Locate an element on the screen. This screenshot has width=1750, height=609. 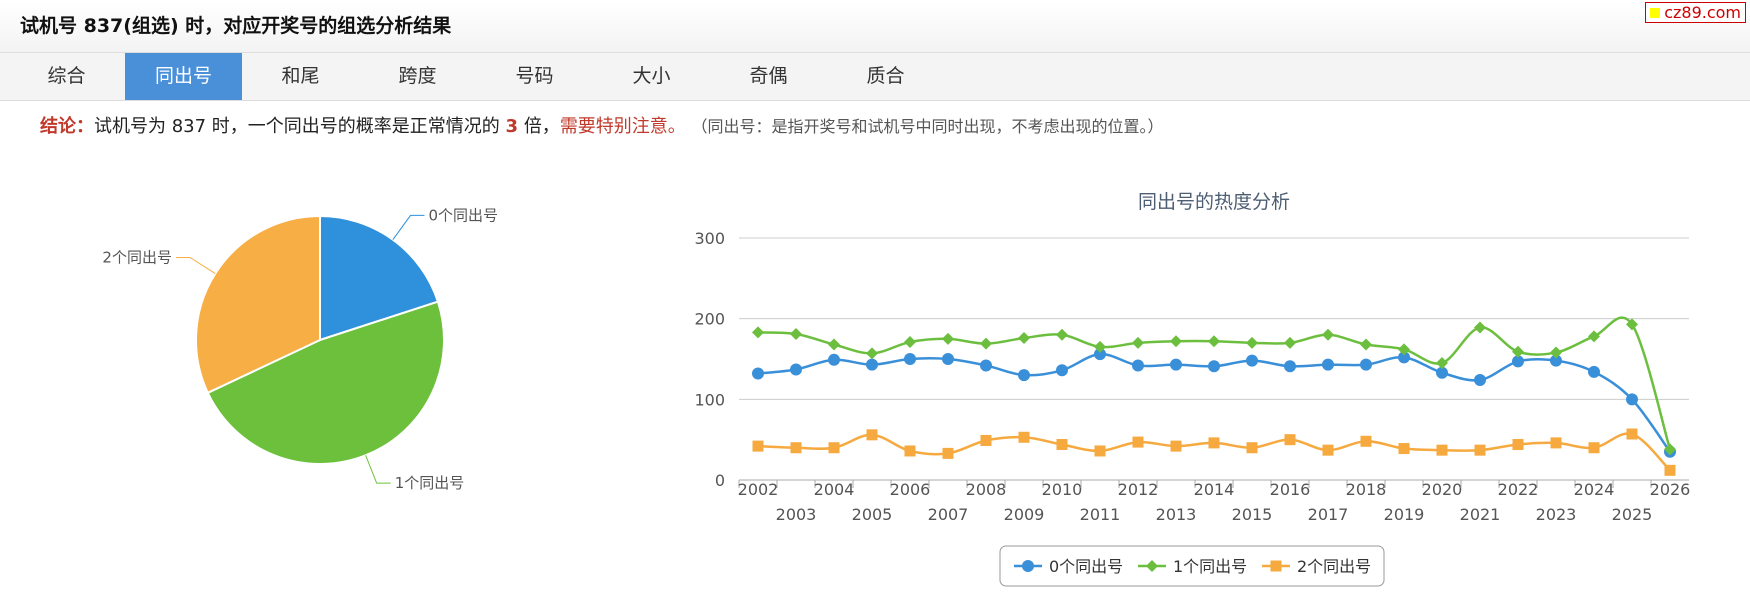
x-tick-label: 2010 is located at coordinates (1062, 489).